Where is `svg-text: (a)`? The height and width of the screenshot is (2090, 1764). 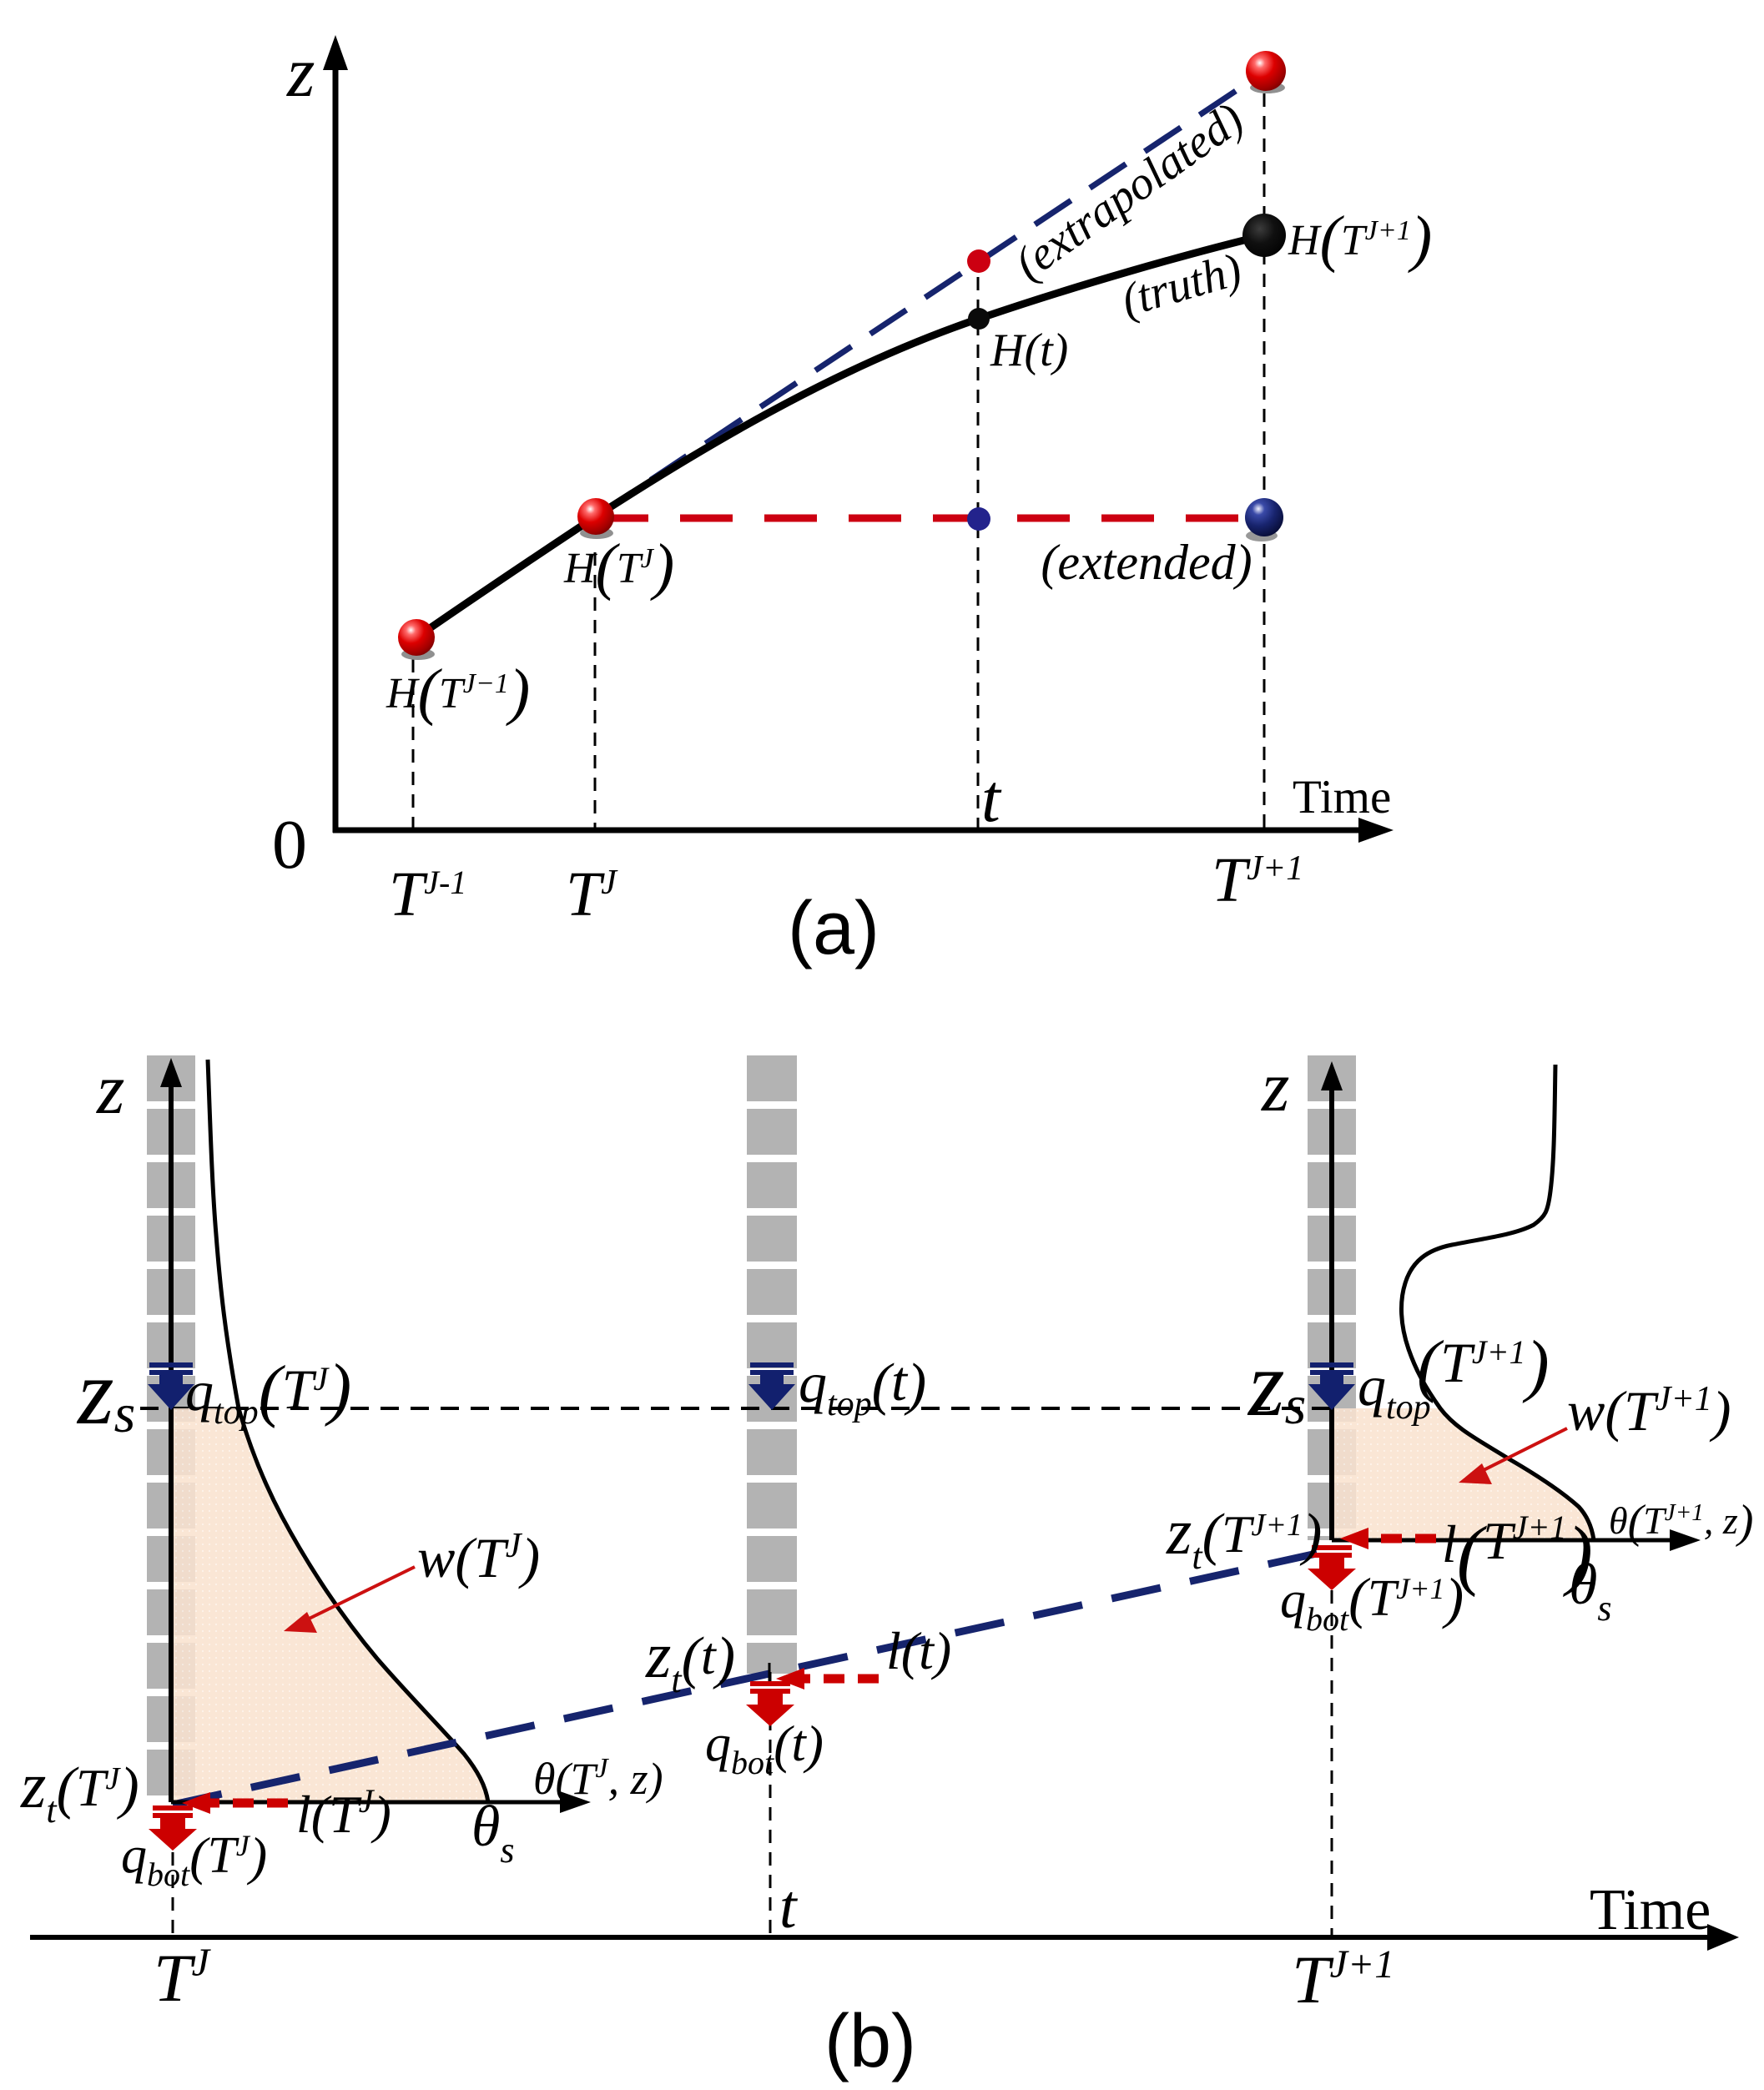 svg-text: (a) is located at coordinates (833, 928).